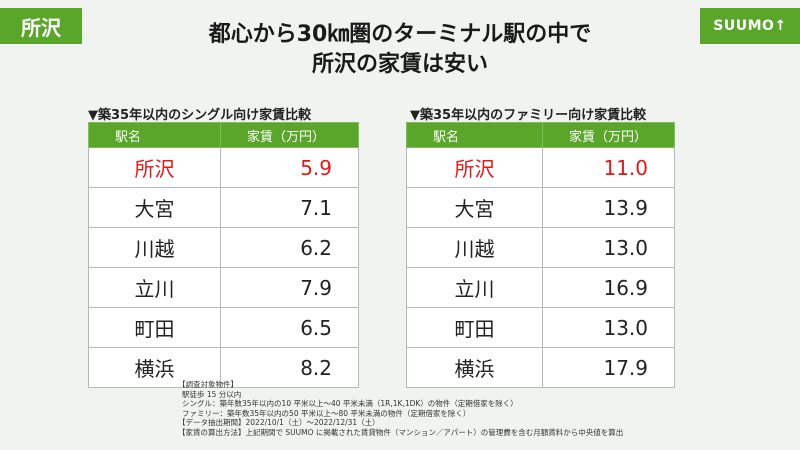 The height and width of the screenshot is (450, 800). Describe the element at coordinates (608, 167) in the screenshot. I see `rent-value: 11.0` at that location.